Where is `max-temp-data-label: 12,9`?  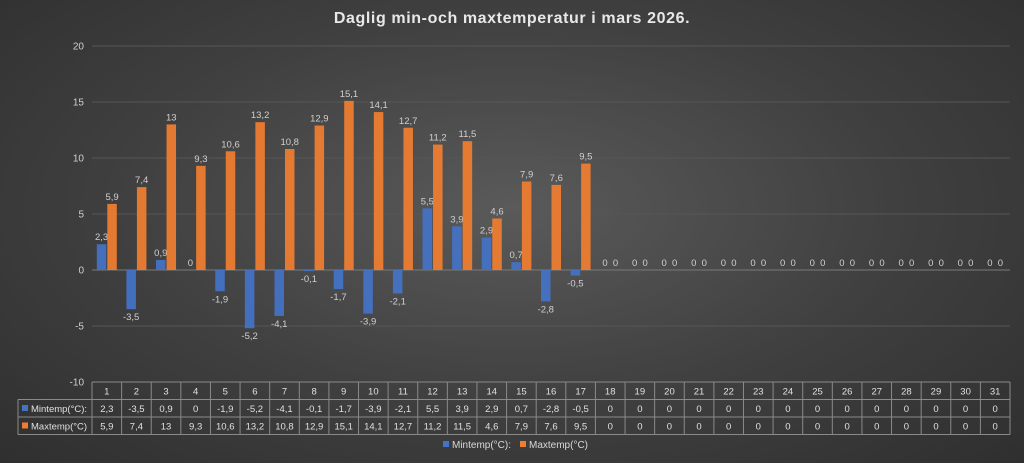 max-temp-data-label: 12,9 is located at coordinates (319, 119).